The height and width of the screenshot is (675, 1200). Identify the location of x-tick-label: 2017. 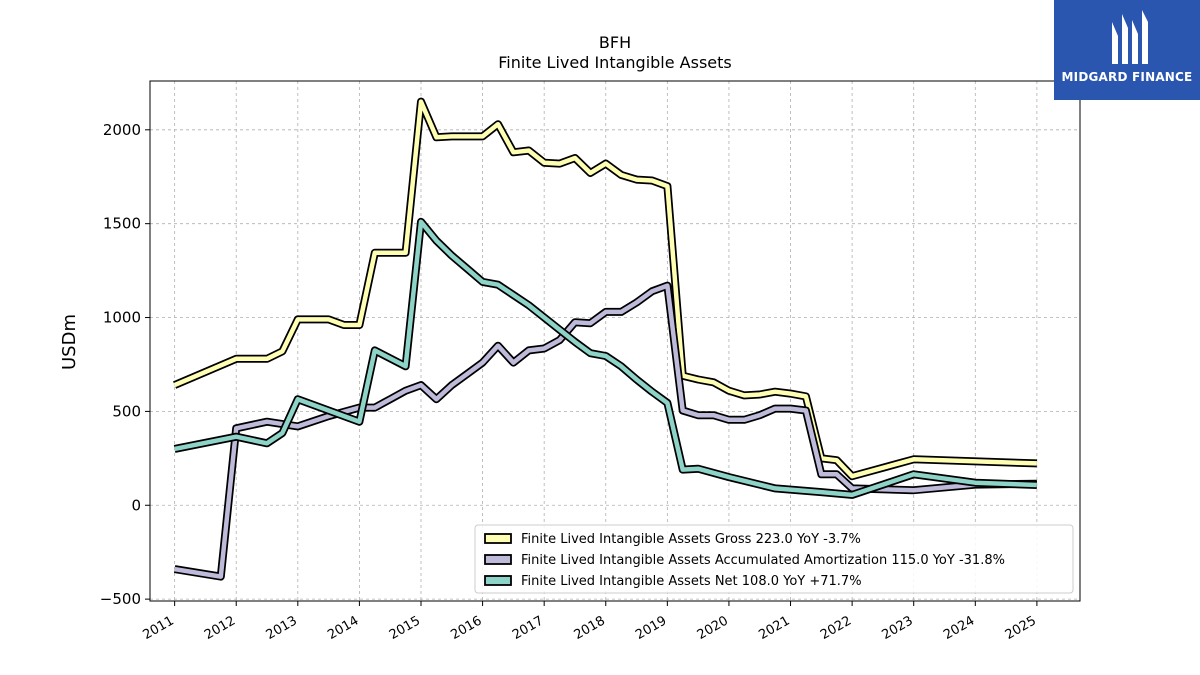
(528, 628).